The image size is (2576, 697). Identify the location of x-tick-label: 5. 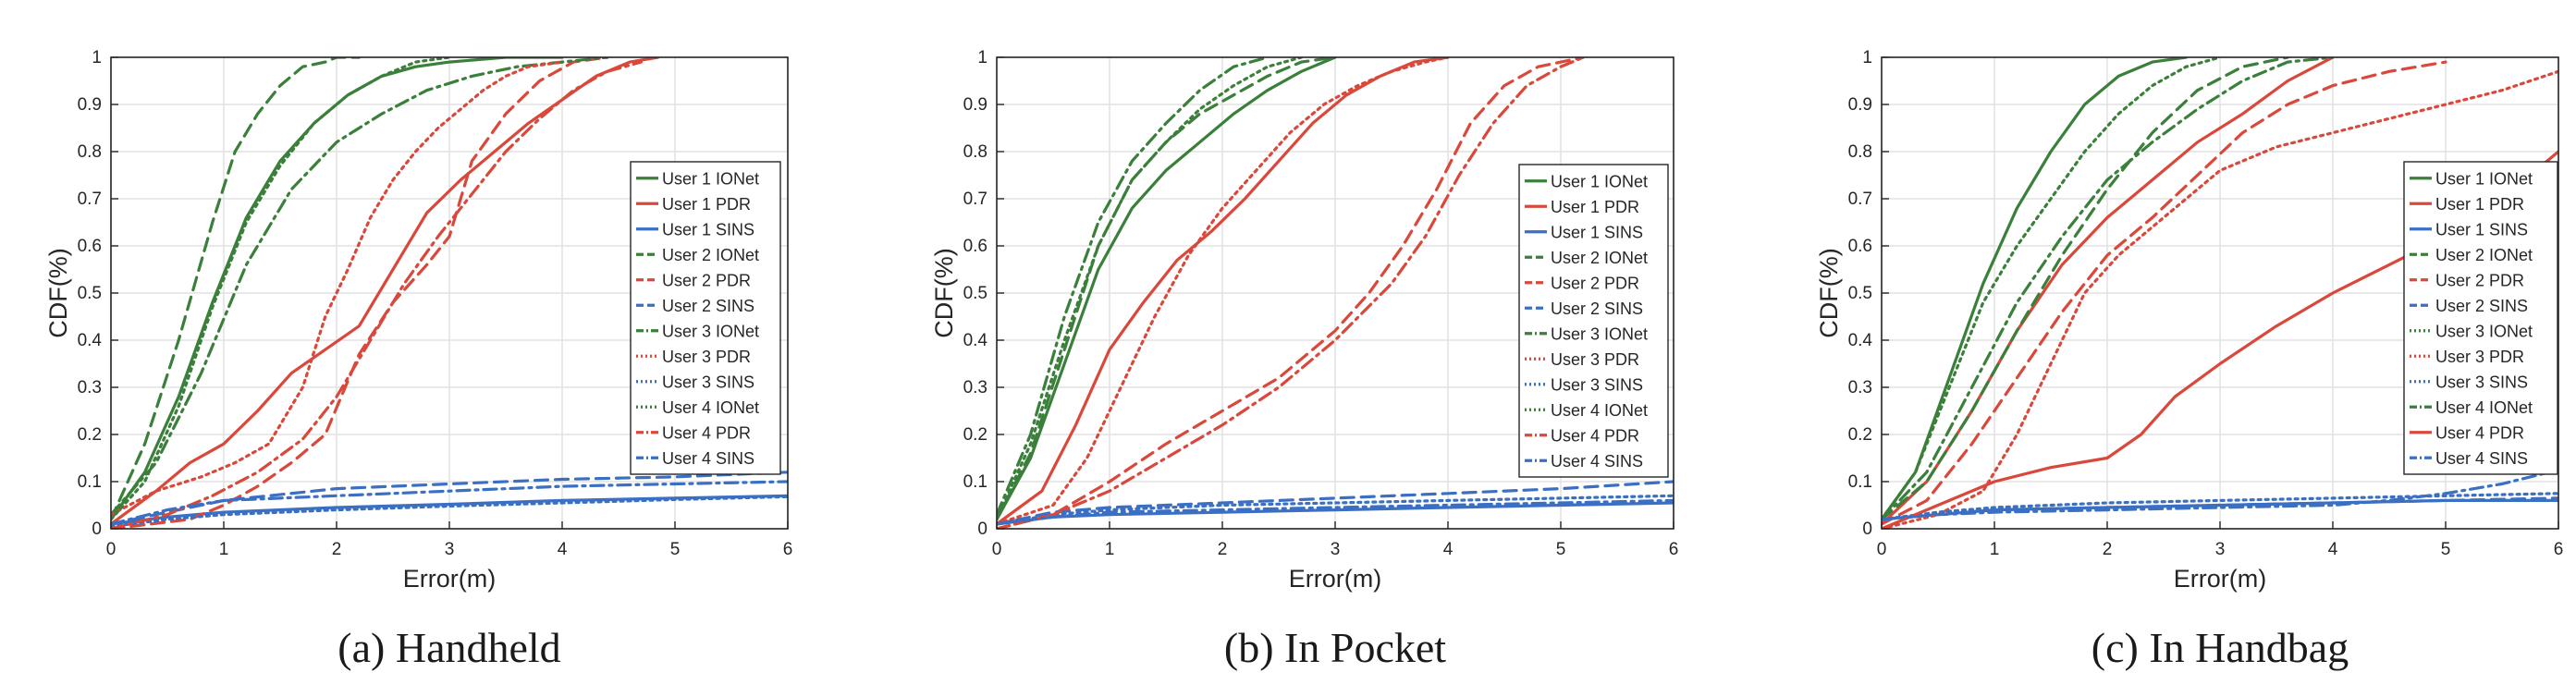
(2446, 550).